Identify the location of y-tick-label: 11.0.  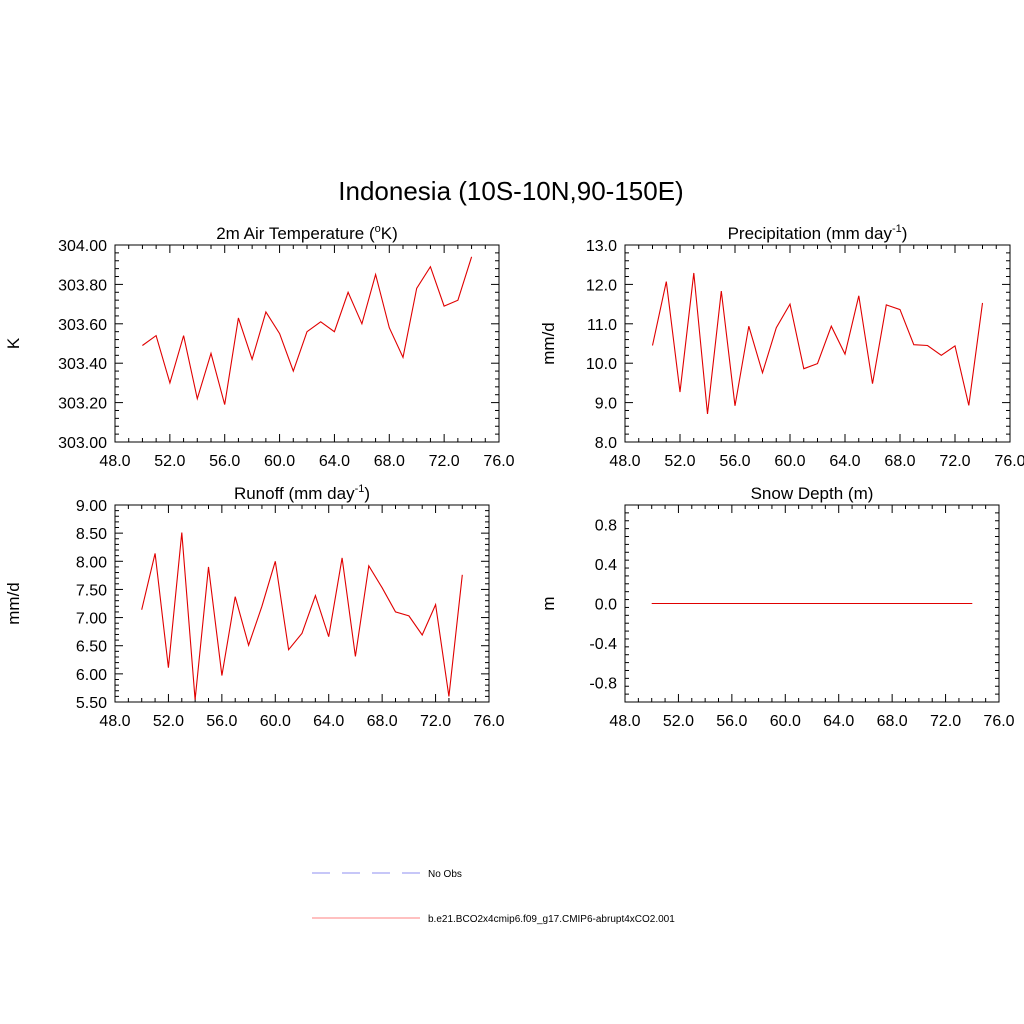
(602, 325).